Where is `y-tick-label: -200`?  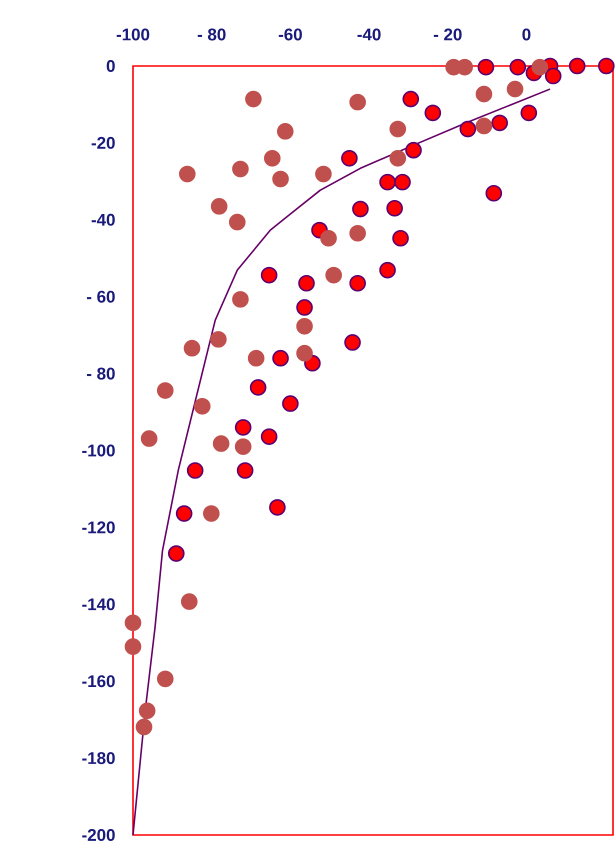 y-tick-label: -200 is located at coordinates (98, 835).